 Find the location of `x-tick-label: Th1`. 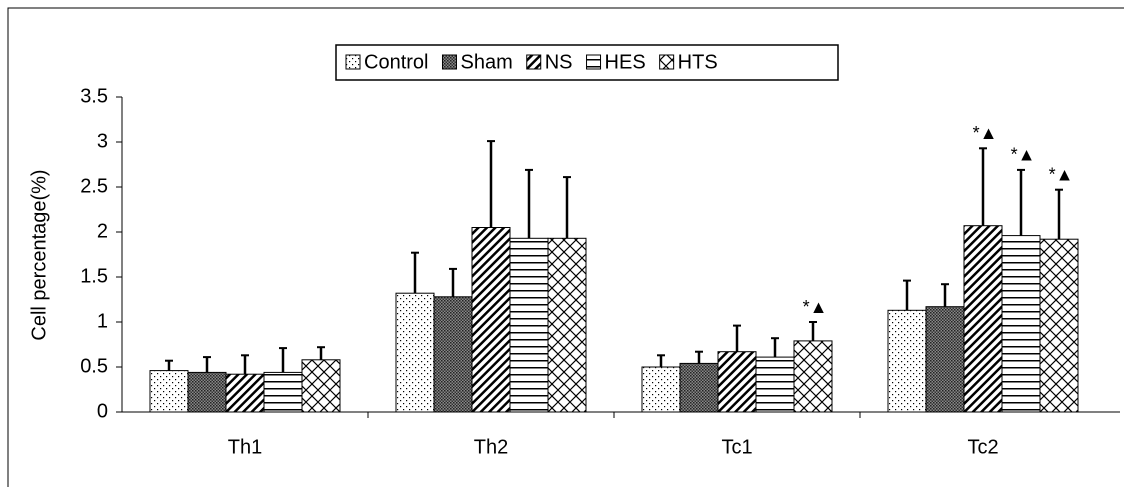

x-tick-label: Th1 is located at coordinates (245, 447).